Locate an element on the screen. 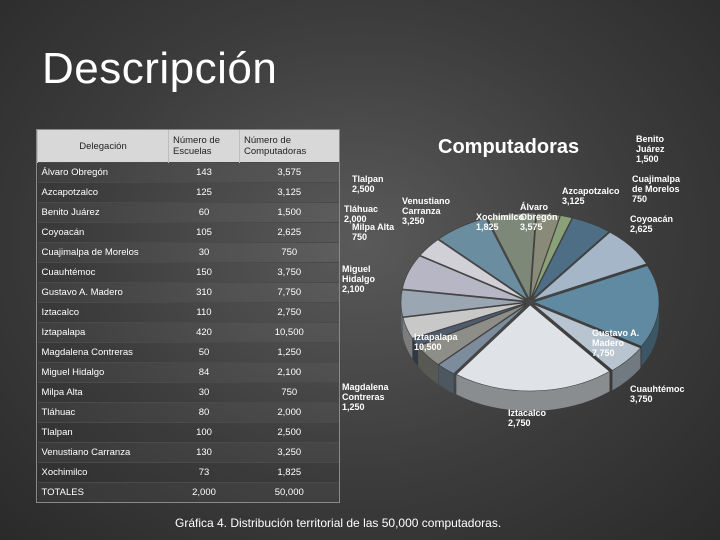  delegacion-cell: Cuajimalpa de Morelos is located at coordinates (103, 252).